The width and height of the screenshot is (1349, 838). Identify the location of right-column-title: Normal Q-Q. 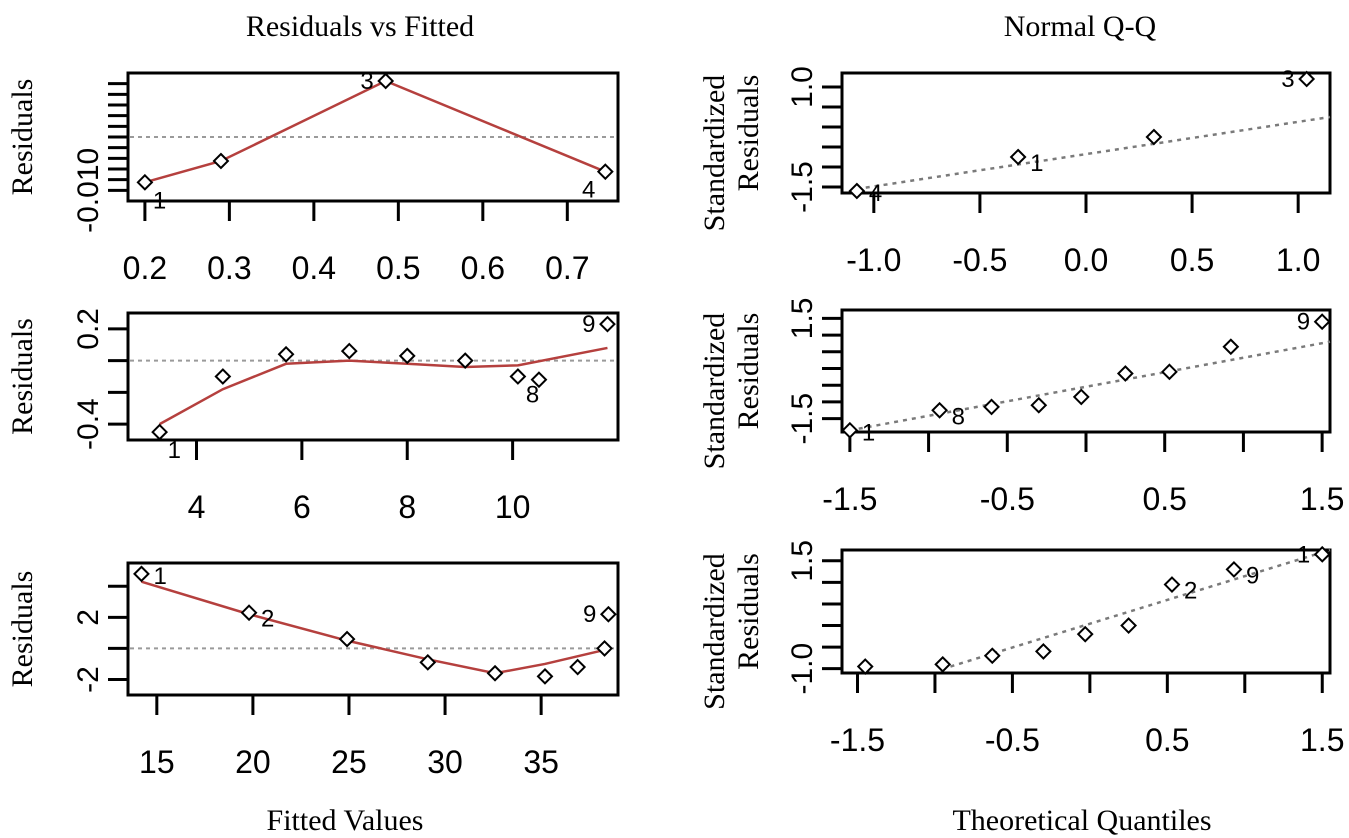
(1080, 26).